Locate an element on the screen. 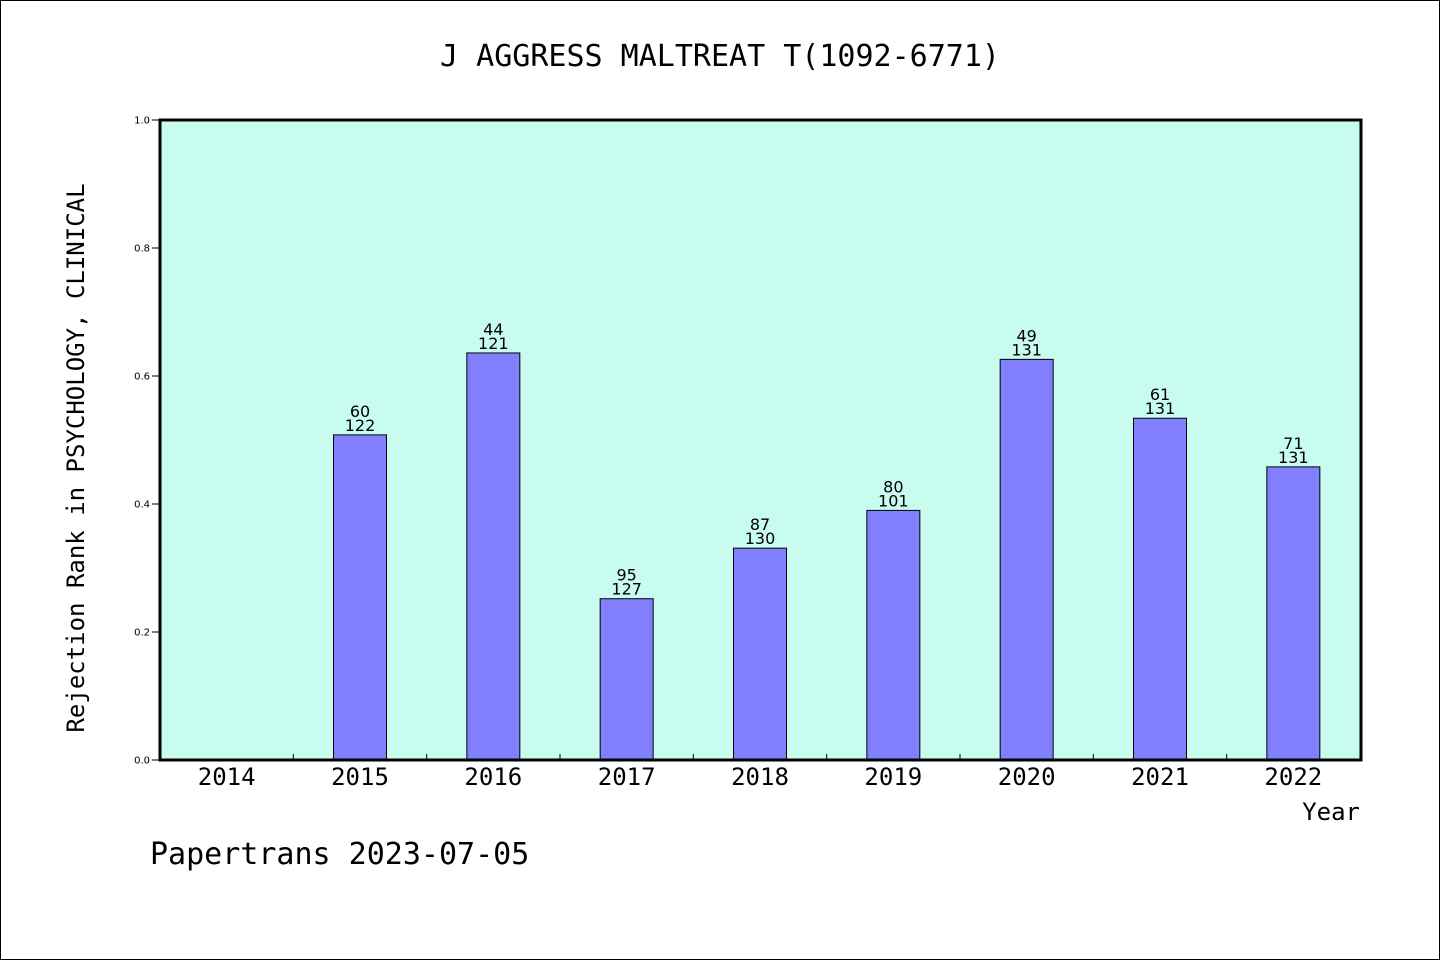 The height and width of the screenshot is (960, 1440). data-label-bottom-2017: 127 is located at coordinates (626, 589).